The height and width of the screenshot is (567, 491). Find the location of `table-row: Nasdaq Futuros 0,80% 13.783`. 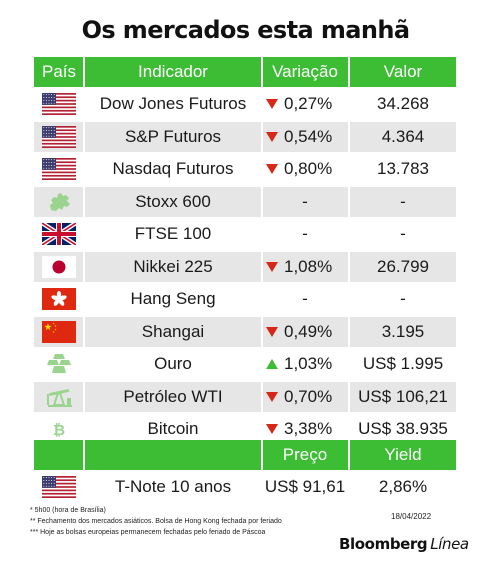

table-row: Nasdaq Futuros 0,80% 13.783 is located at coordinates (245, 169).